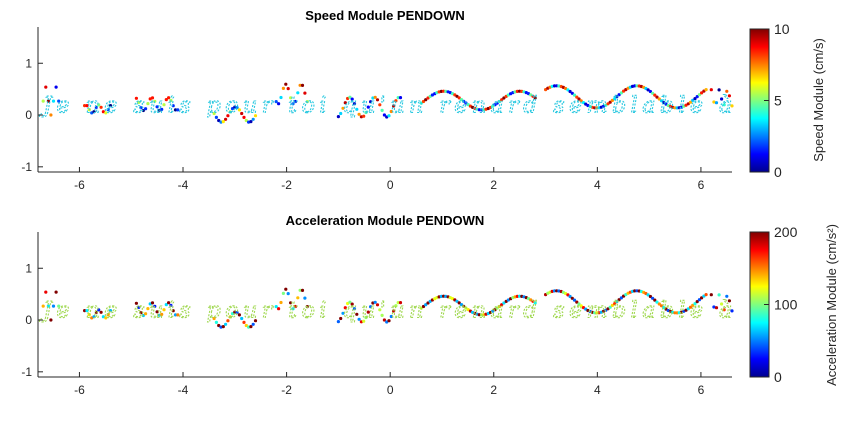 This screenshot has height=421, width=862. I want to click on y-tick-label: 1, so click(28, 268).